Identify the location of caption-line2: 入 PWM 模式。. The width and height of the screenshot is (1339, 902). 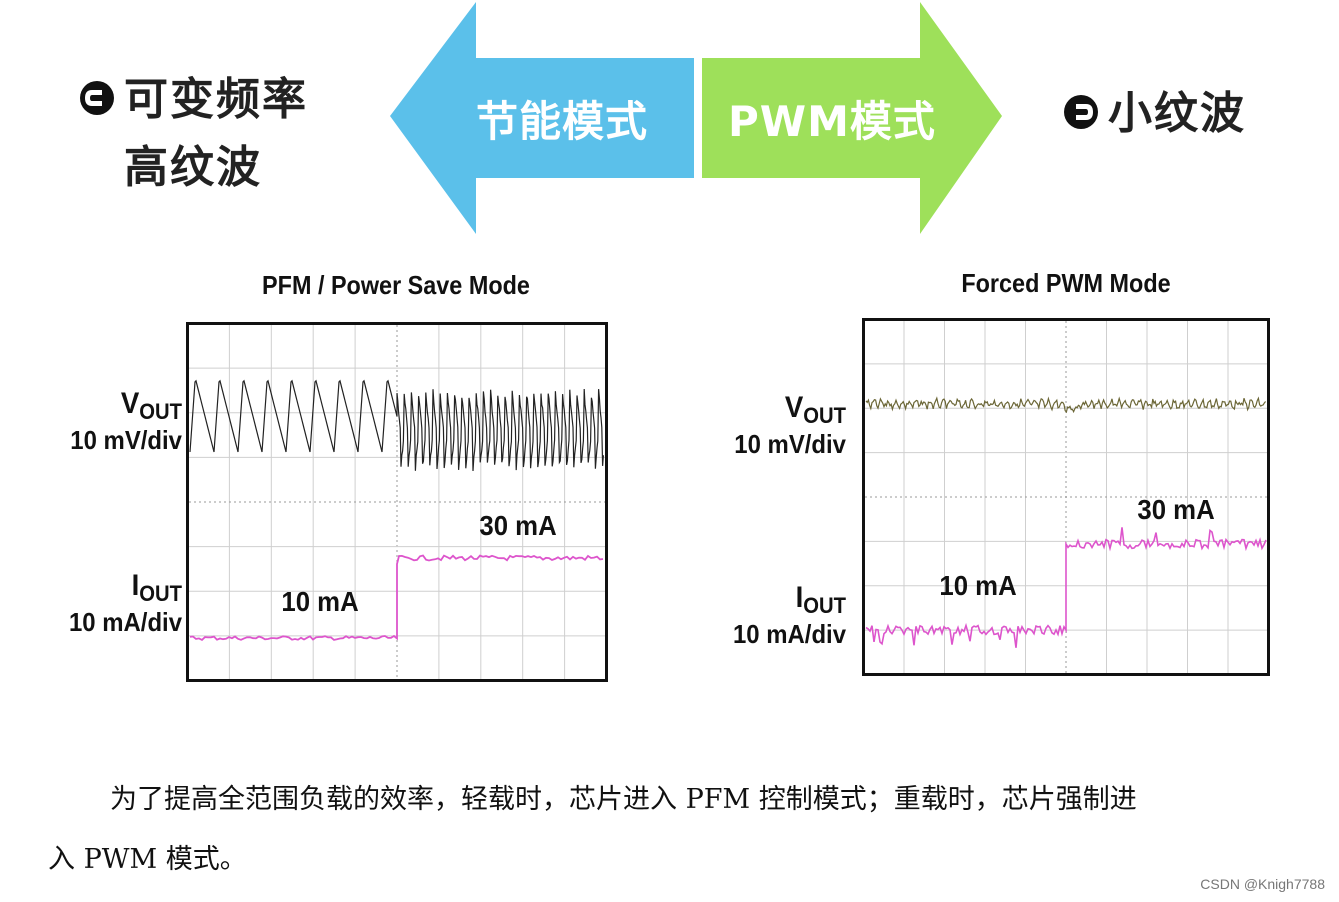
(147, 859).